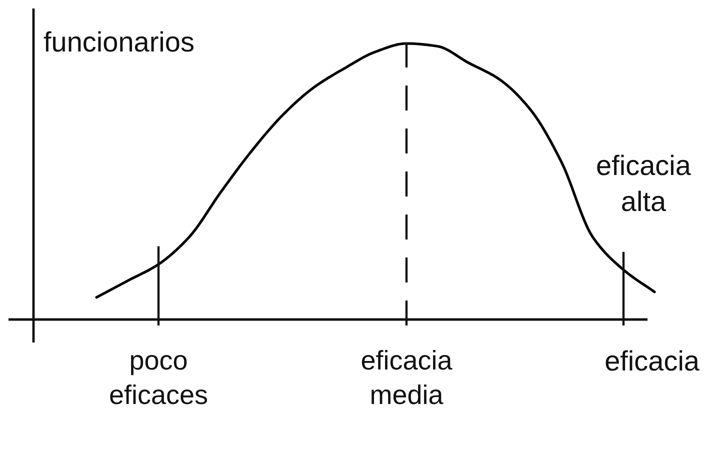  I want to click on y-axis-title: funcionarios, so click(119, 42).